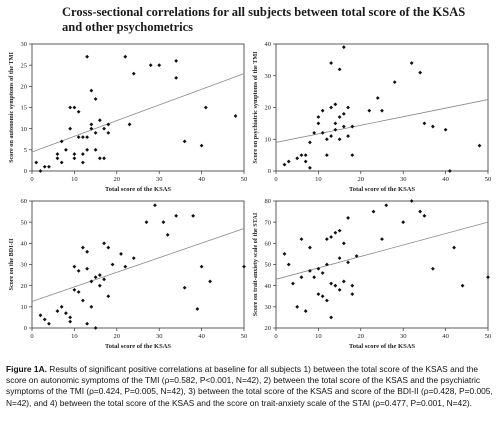 The image size is (500, 433). What do you see at coordinates (268, 139) in the screenshot?
I see `y-tick-label: 10` at bounding box center [268, 139].